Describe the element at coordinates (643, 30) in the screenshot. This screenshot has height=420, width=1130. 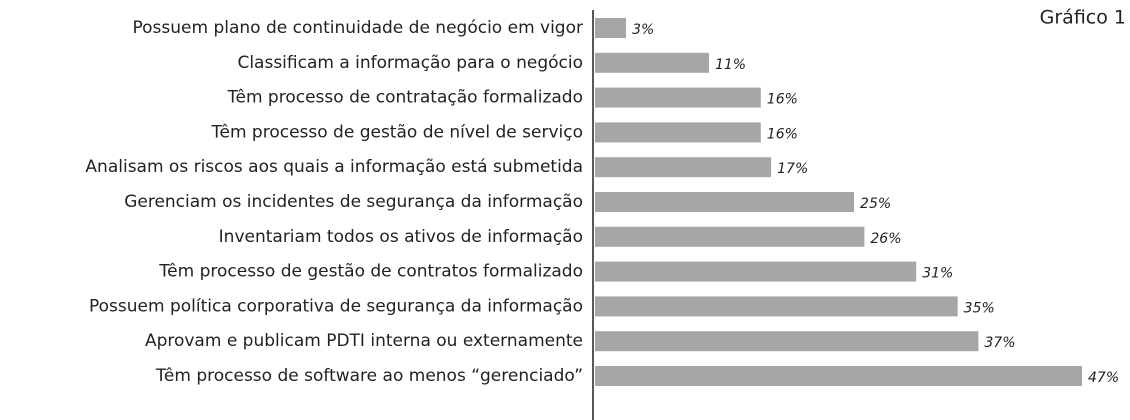
I see `value-label: 3%` at that location.